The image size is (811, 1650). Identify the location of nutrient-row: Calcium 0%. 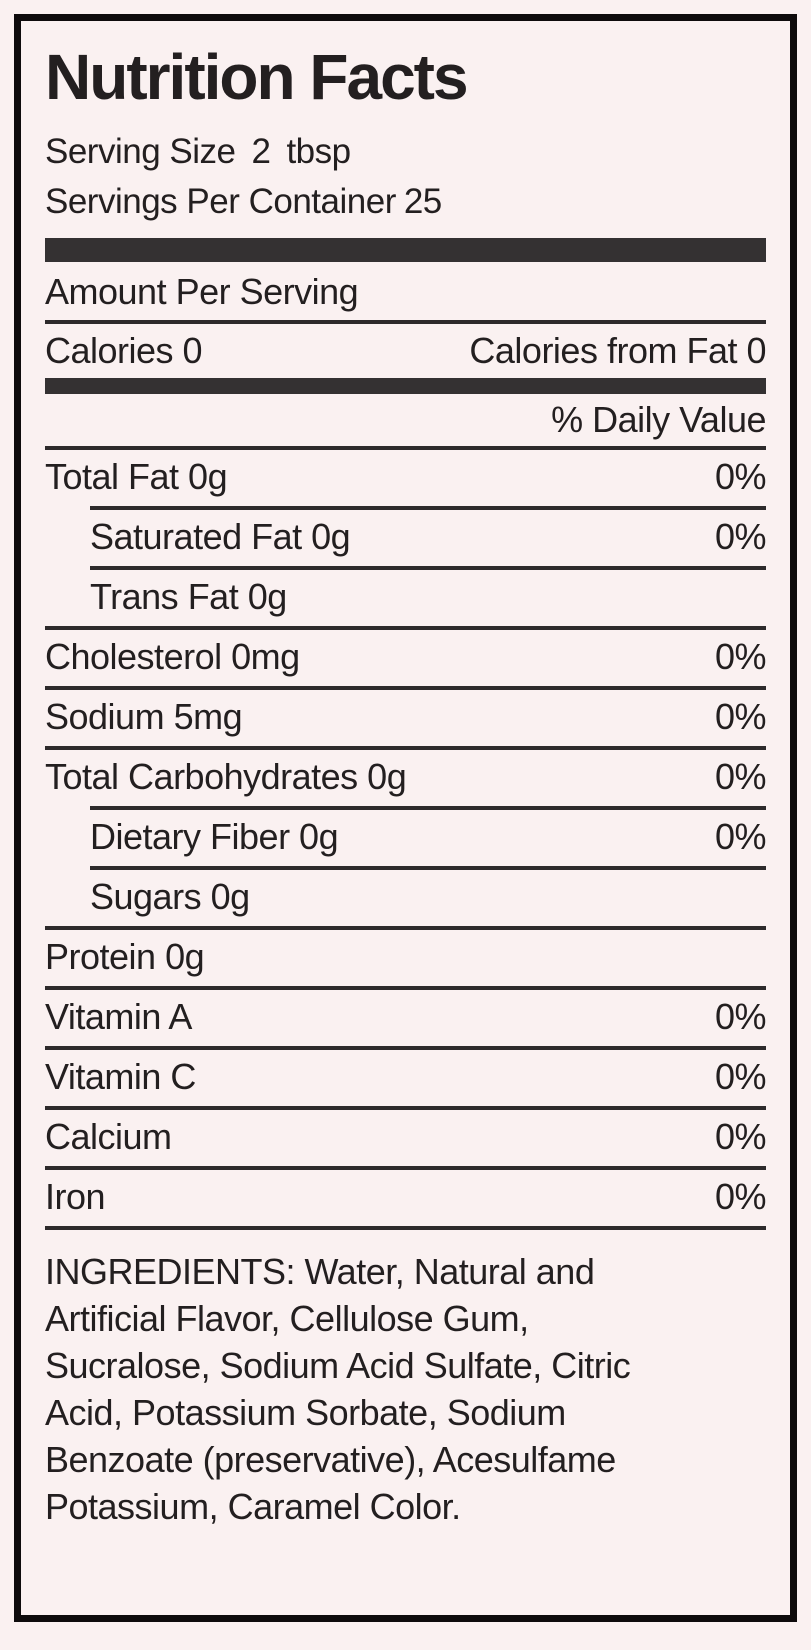
(406, 1140).